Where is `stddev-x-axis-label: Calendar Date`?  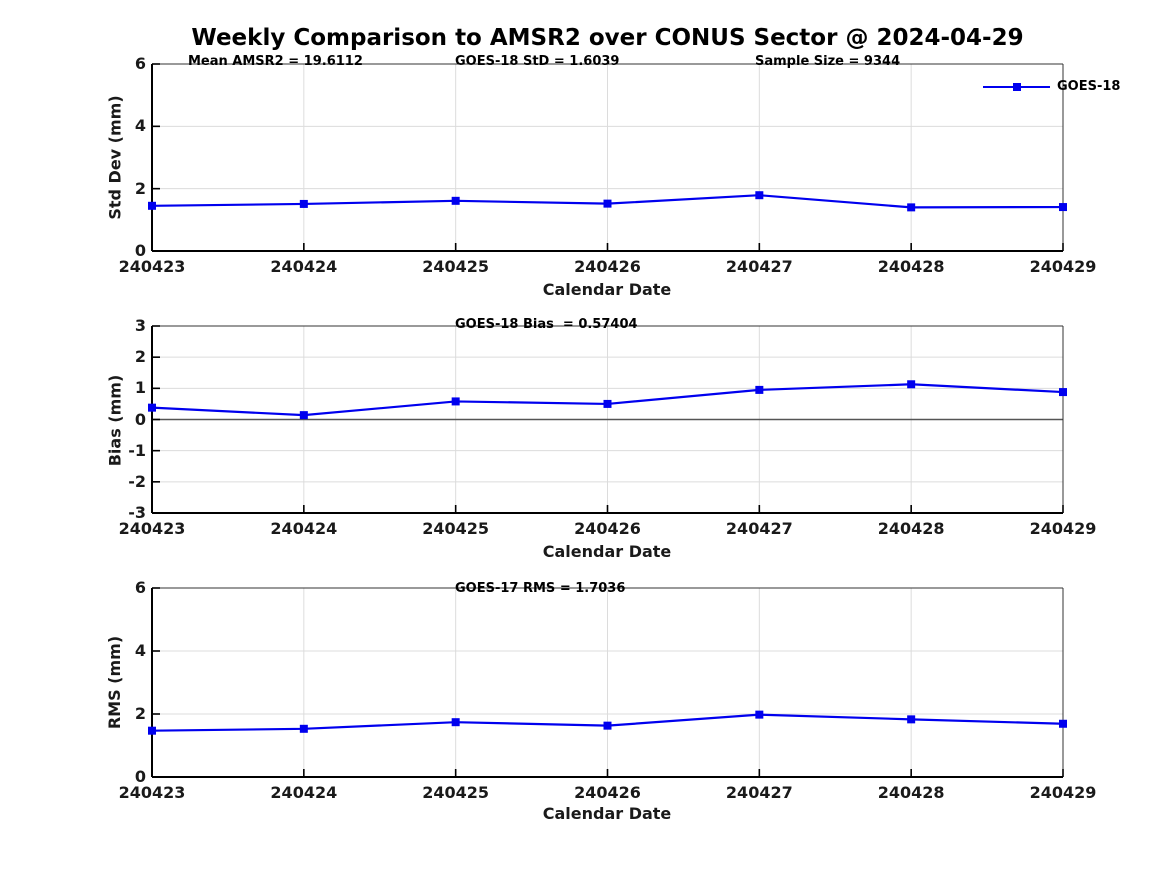 stddev-x-axis-label: Calendar Date is located at coordinates (607, 289).